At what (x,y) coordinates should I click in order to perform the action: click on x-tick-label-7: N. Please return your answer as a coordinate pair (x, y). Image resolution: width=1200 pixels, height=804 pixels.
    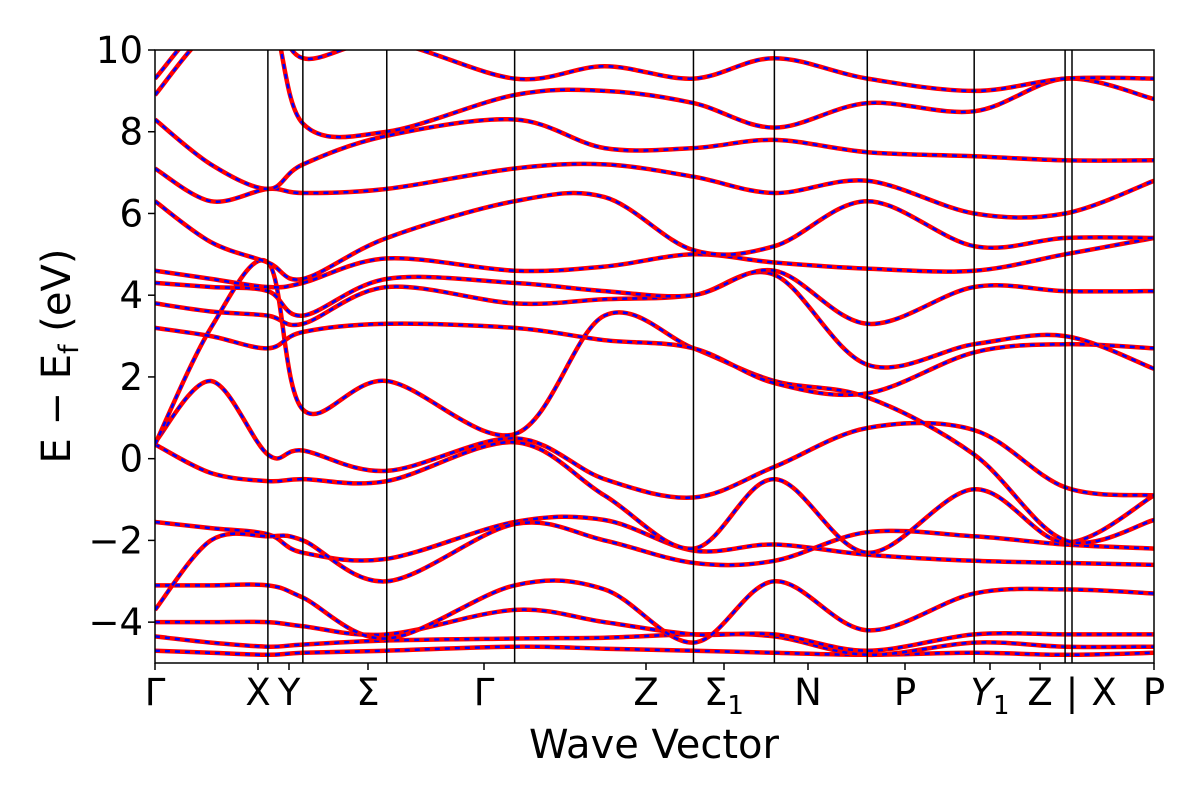
    Looking at the image, I should click on (808, 692).